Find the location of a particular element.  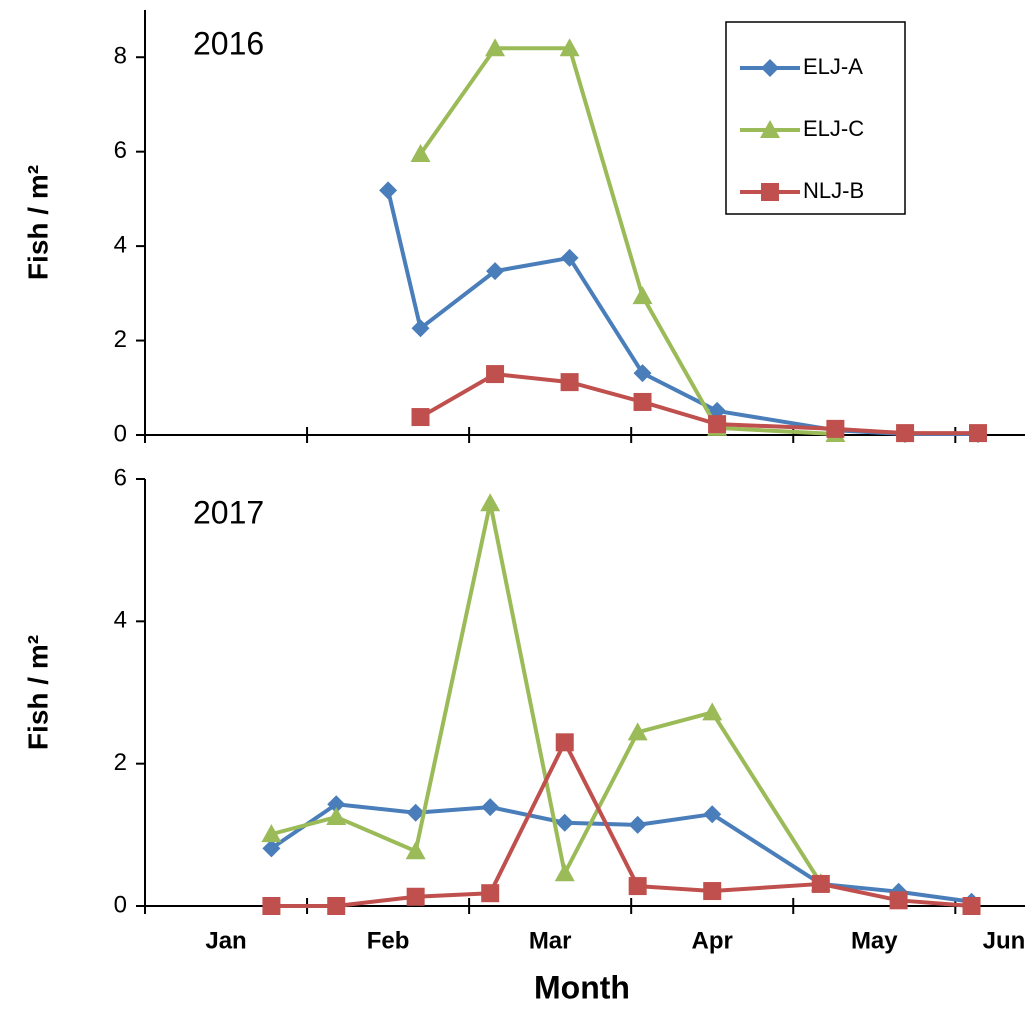

x-axis-label: Month is located at coordinates (582, 987).